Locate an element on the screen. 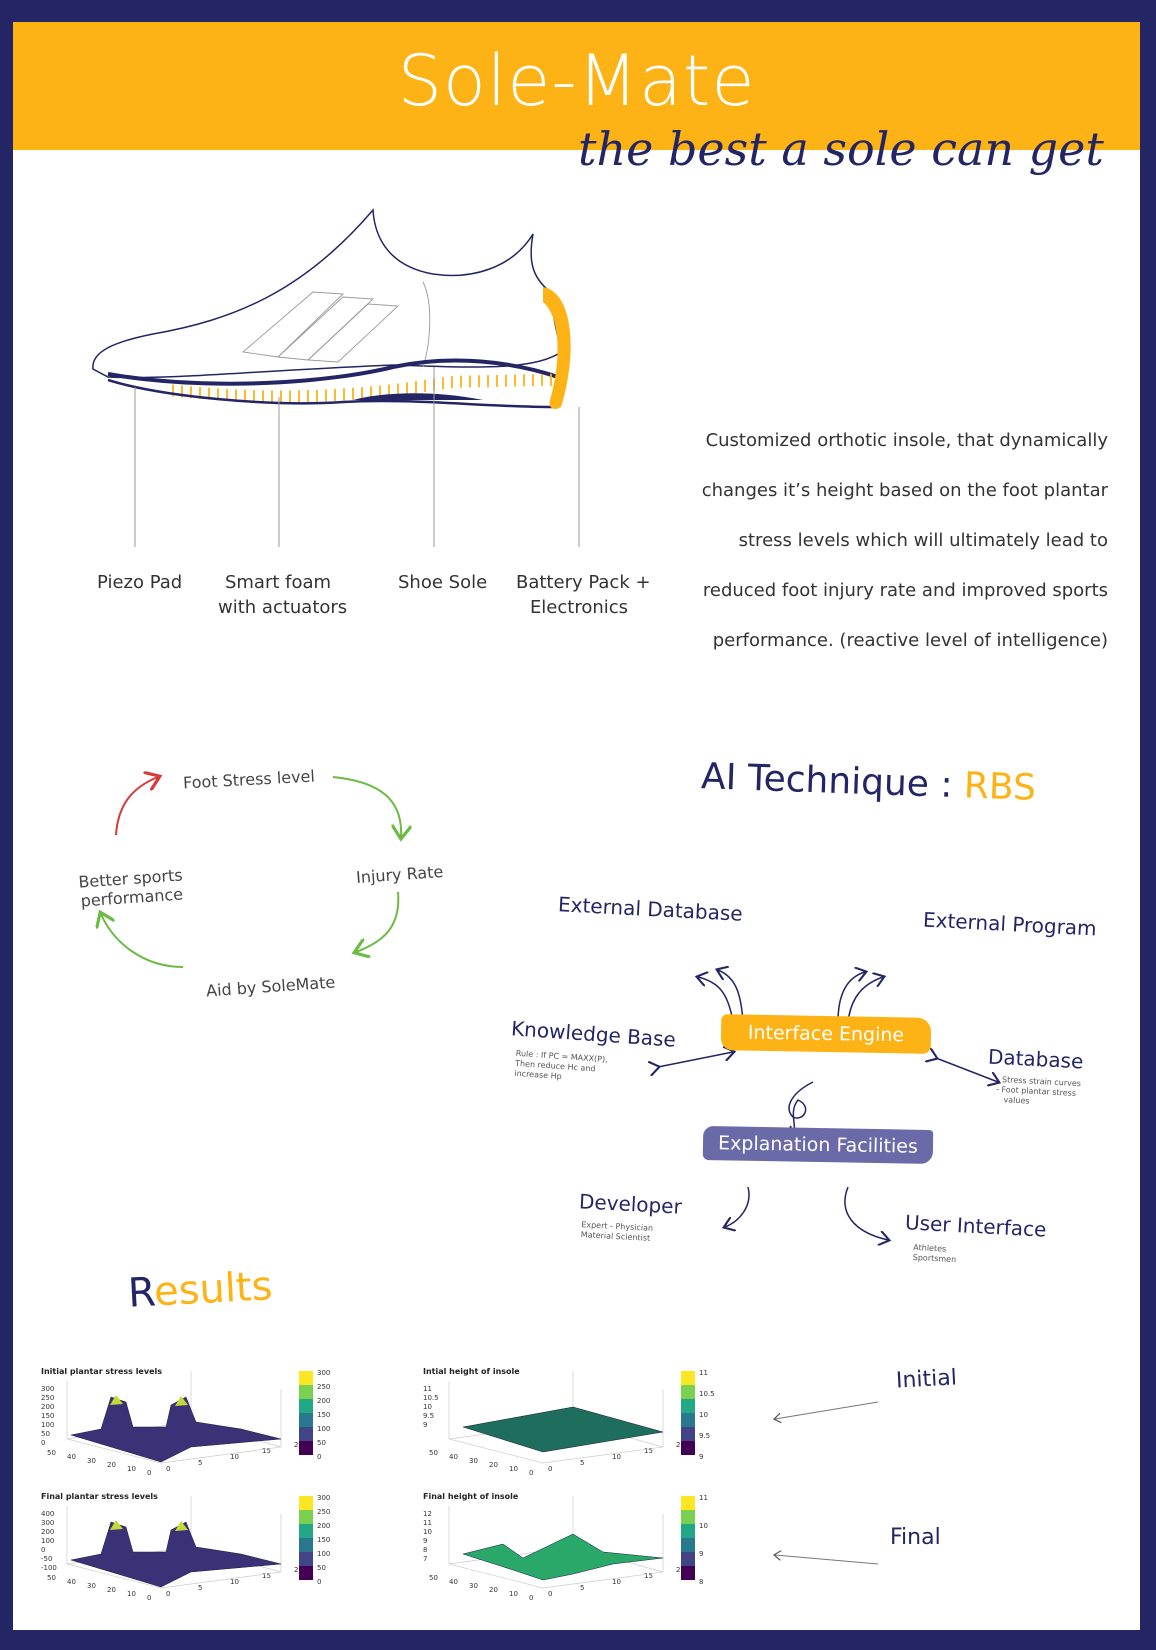 This screenshot has height=1650, width=1156. surface-mesh is located at coordinates (563, 1557).